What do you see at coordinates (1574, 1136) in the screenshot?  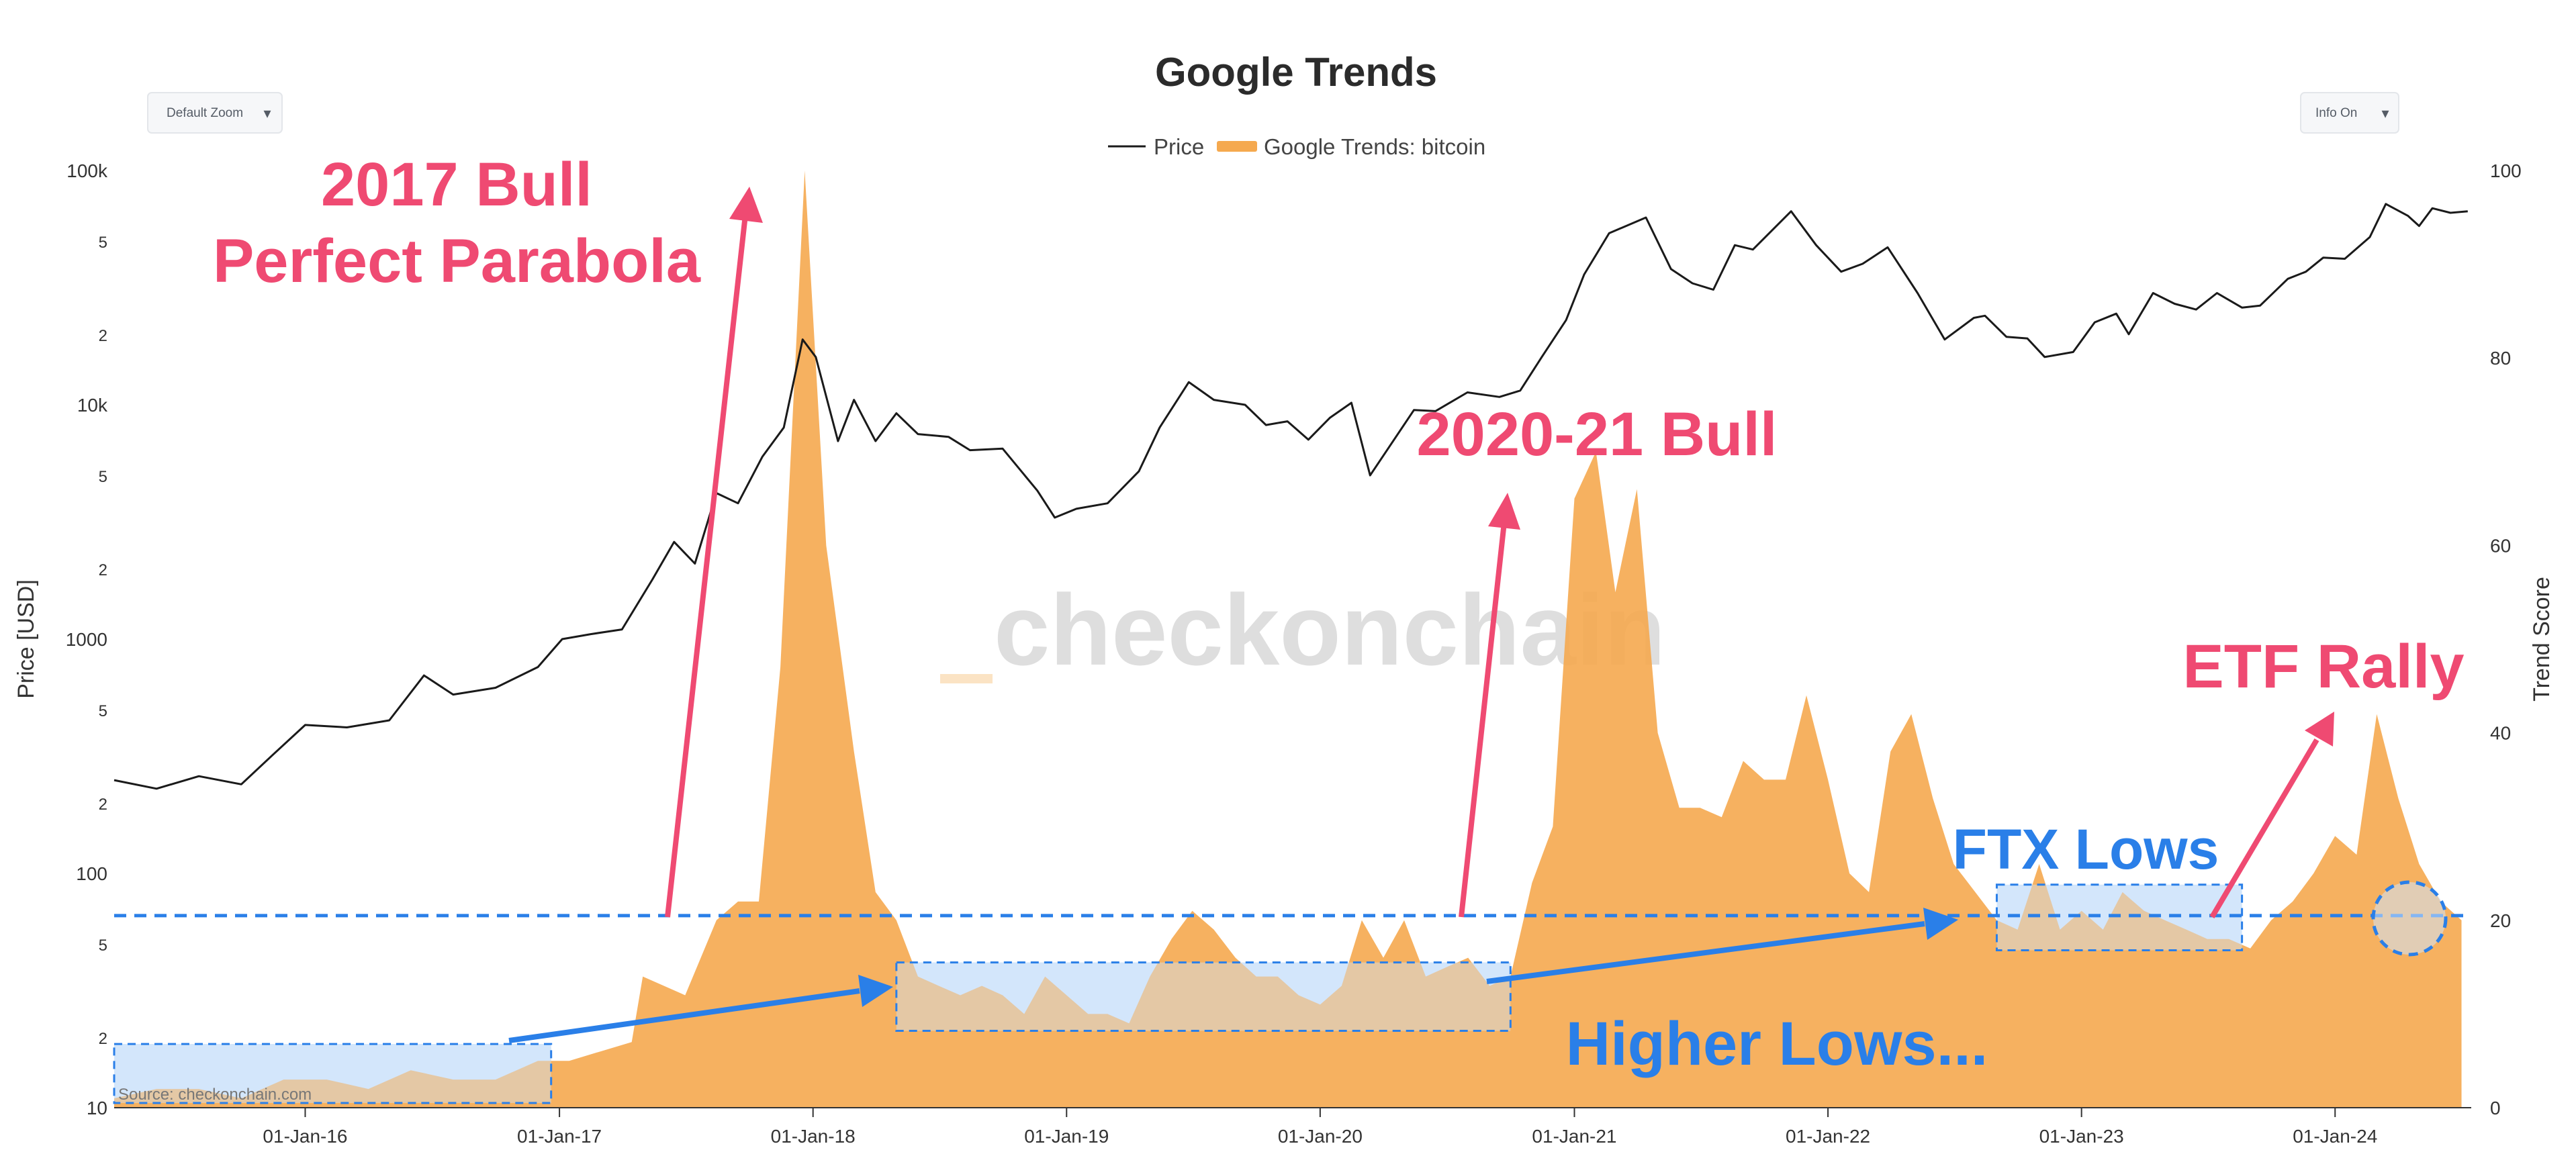 I see `x-tick-label: 01-Jan-21` at bounding box center [1574, 1136].